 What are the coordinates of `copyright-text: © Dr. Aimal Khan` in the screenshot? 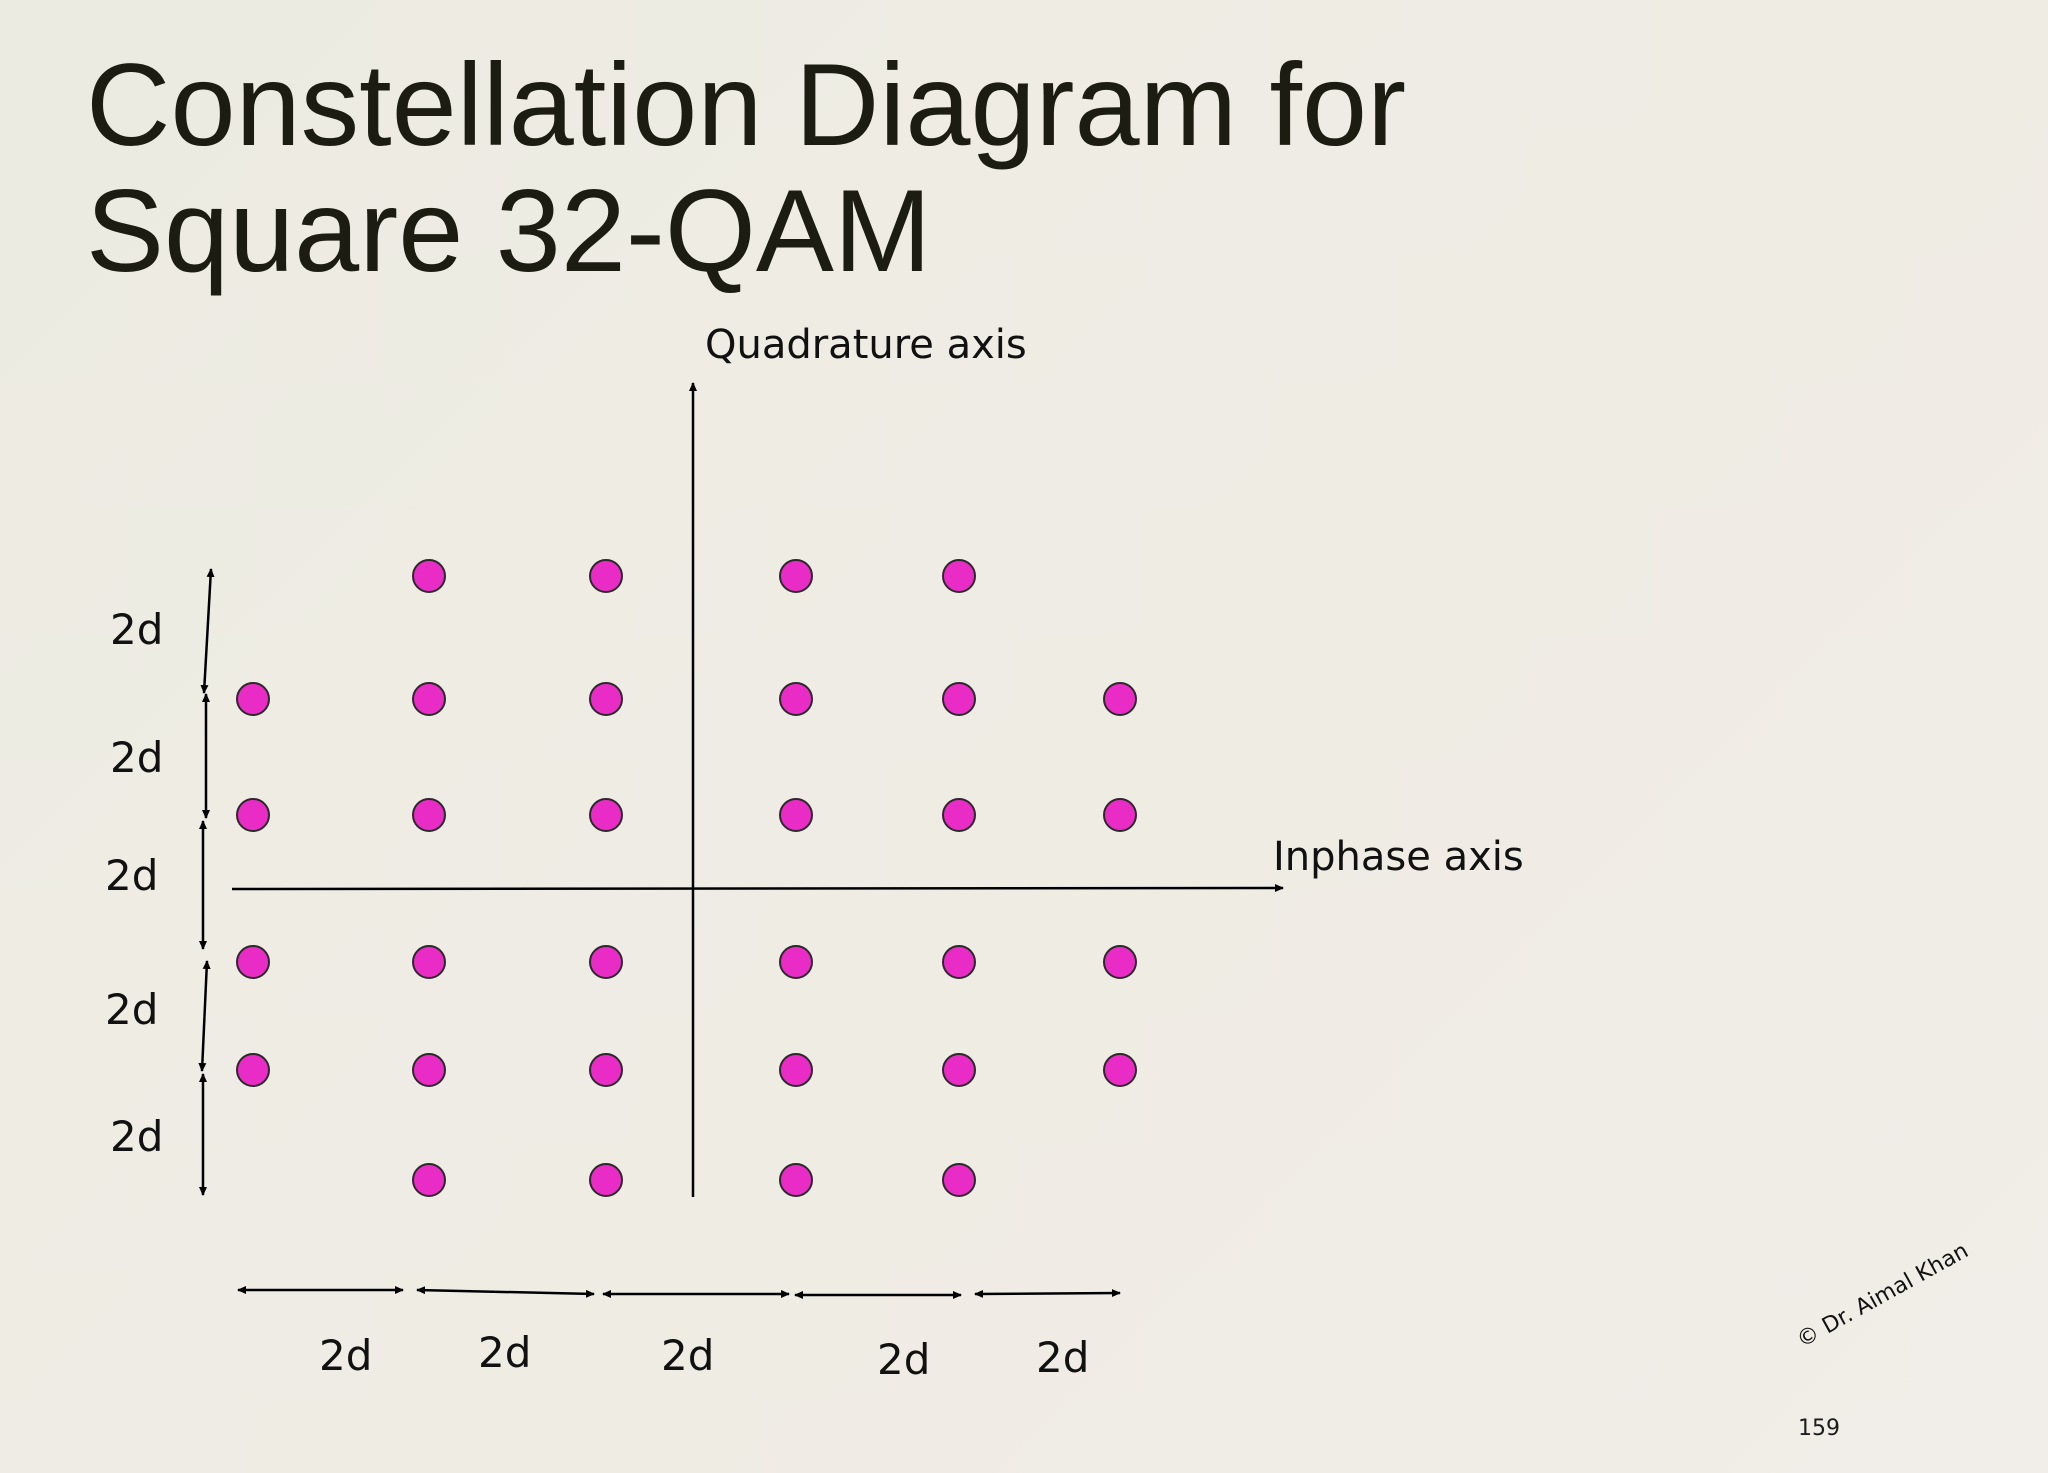 It's located at (1883, 1295).